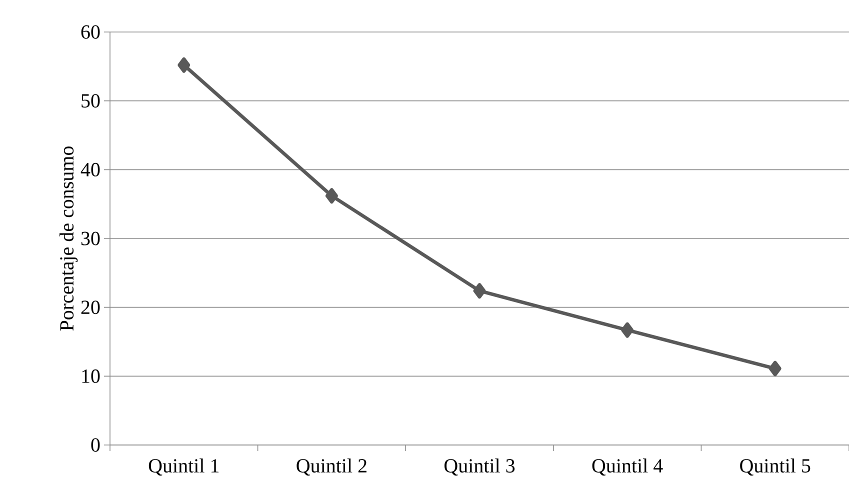 The image size is (849, 493). Describe the element at coordinates (331, 467) in the screenshot. I see `x-tick-label: Quintil 2` at that location.